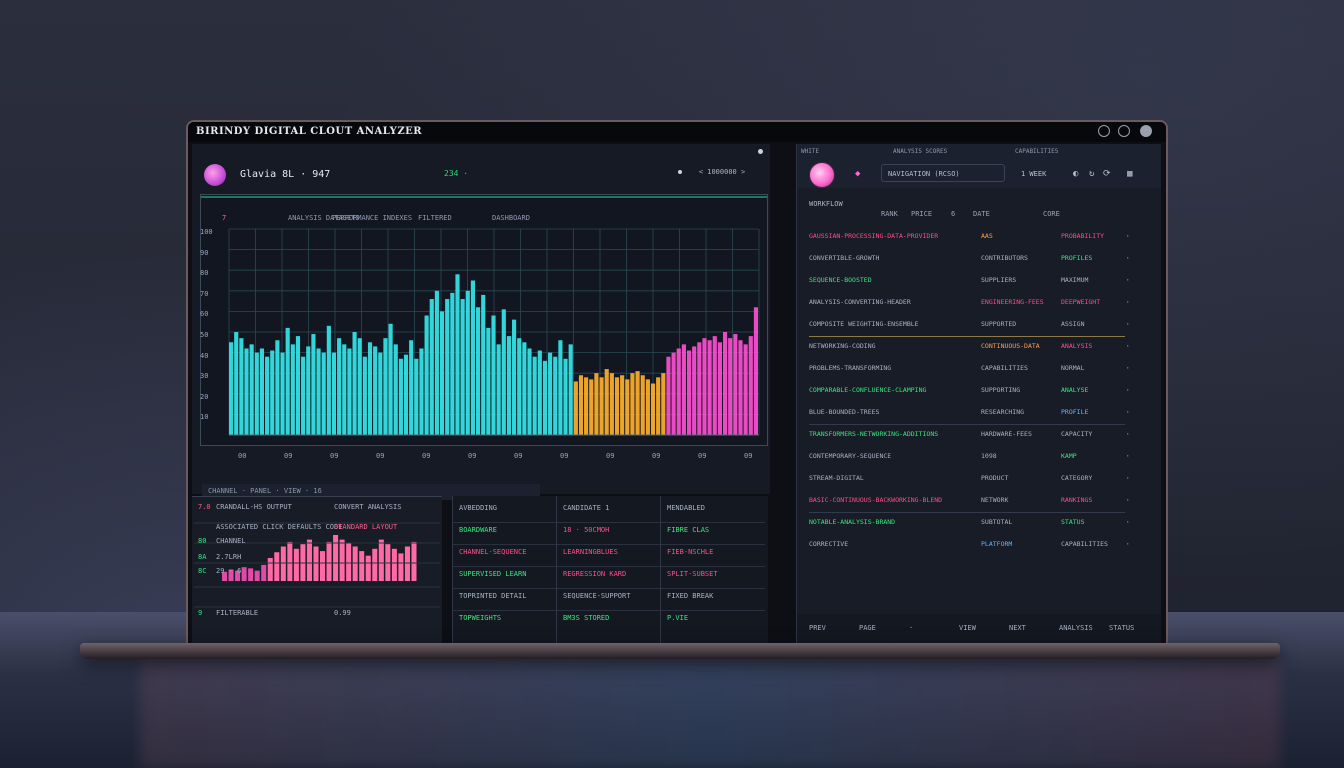 Image resolution: width=1344 pixels, height=768 pixels. What do you see at coordinates (969, 371) in the screenshot?
I see `list-item: PROBLEMS-TRANSFORMING CAPABILITIES NORMAL ·` at bounding box center [969, 371].